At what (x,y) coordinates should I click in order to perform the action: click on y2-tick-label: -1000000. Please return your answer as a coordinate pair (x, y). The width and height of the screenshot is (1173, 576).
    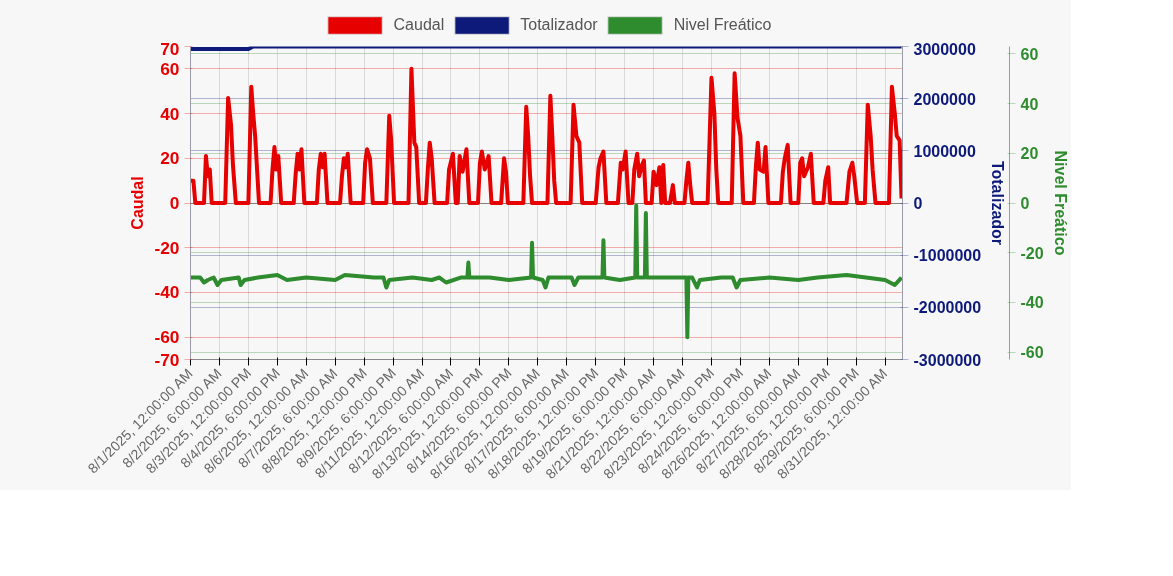
    Looking at the image, I should click on (947, 256).